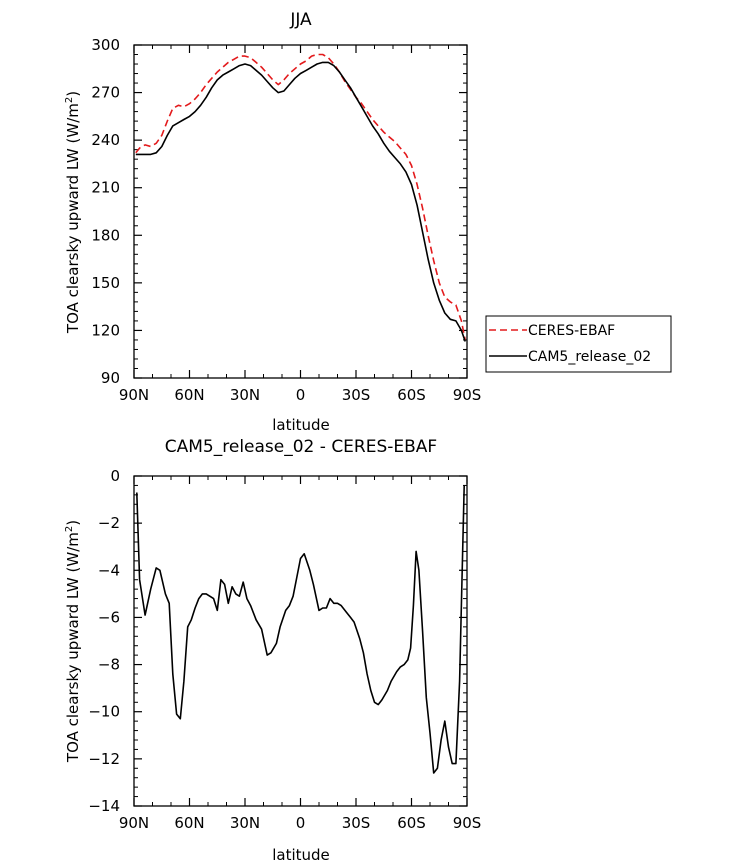  I want to click on top-y-tick-label: 150, so click(105, 283).